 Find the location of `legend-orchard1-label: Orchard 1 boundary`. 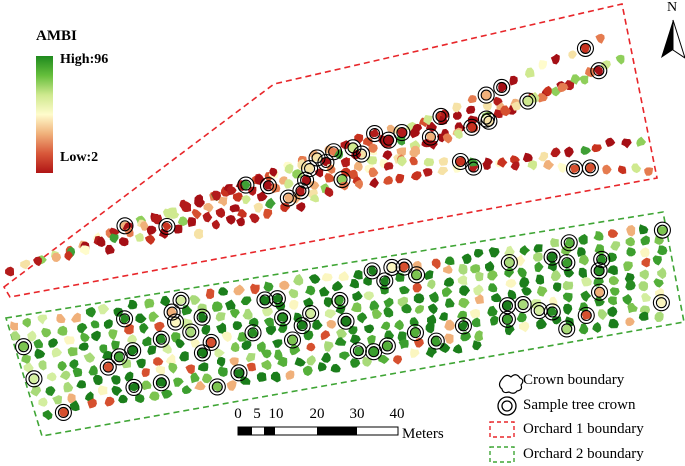

legend-orchard1-label: Orchard 1 boundary is located at coordinates (583, 429).